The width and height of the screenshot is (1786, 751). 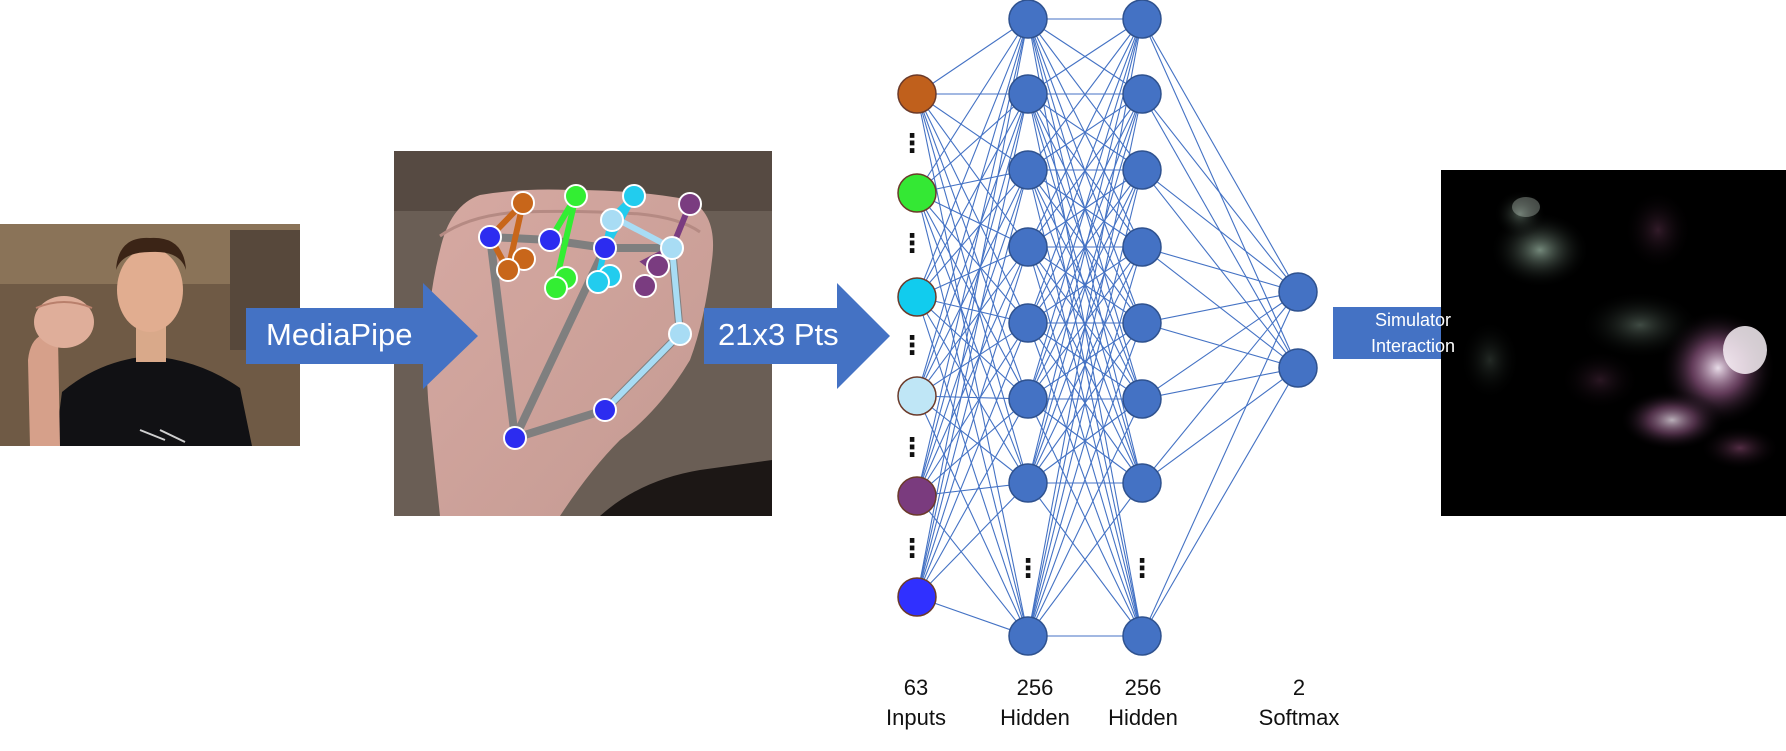 What do you see at coordinates (1299, 687) in the screenshot?
I see `layer-count: 2` at bounding box center [1299, 687].